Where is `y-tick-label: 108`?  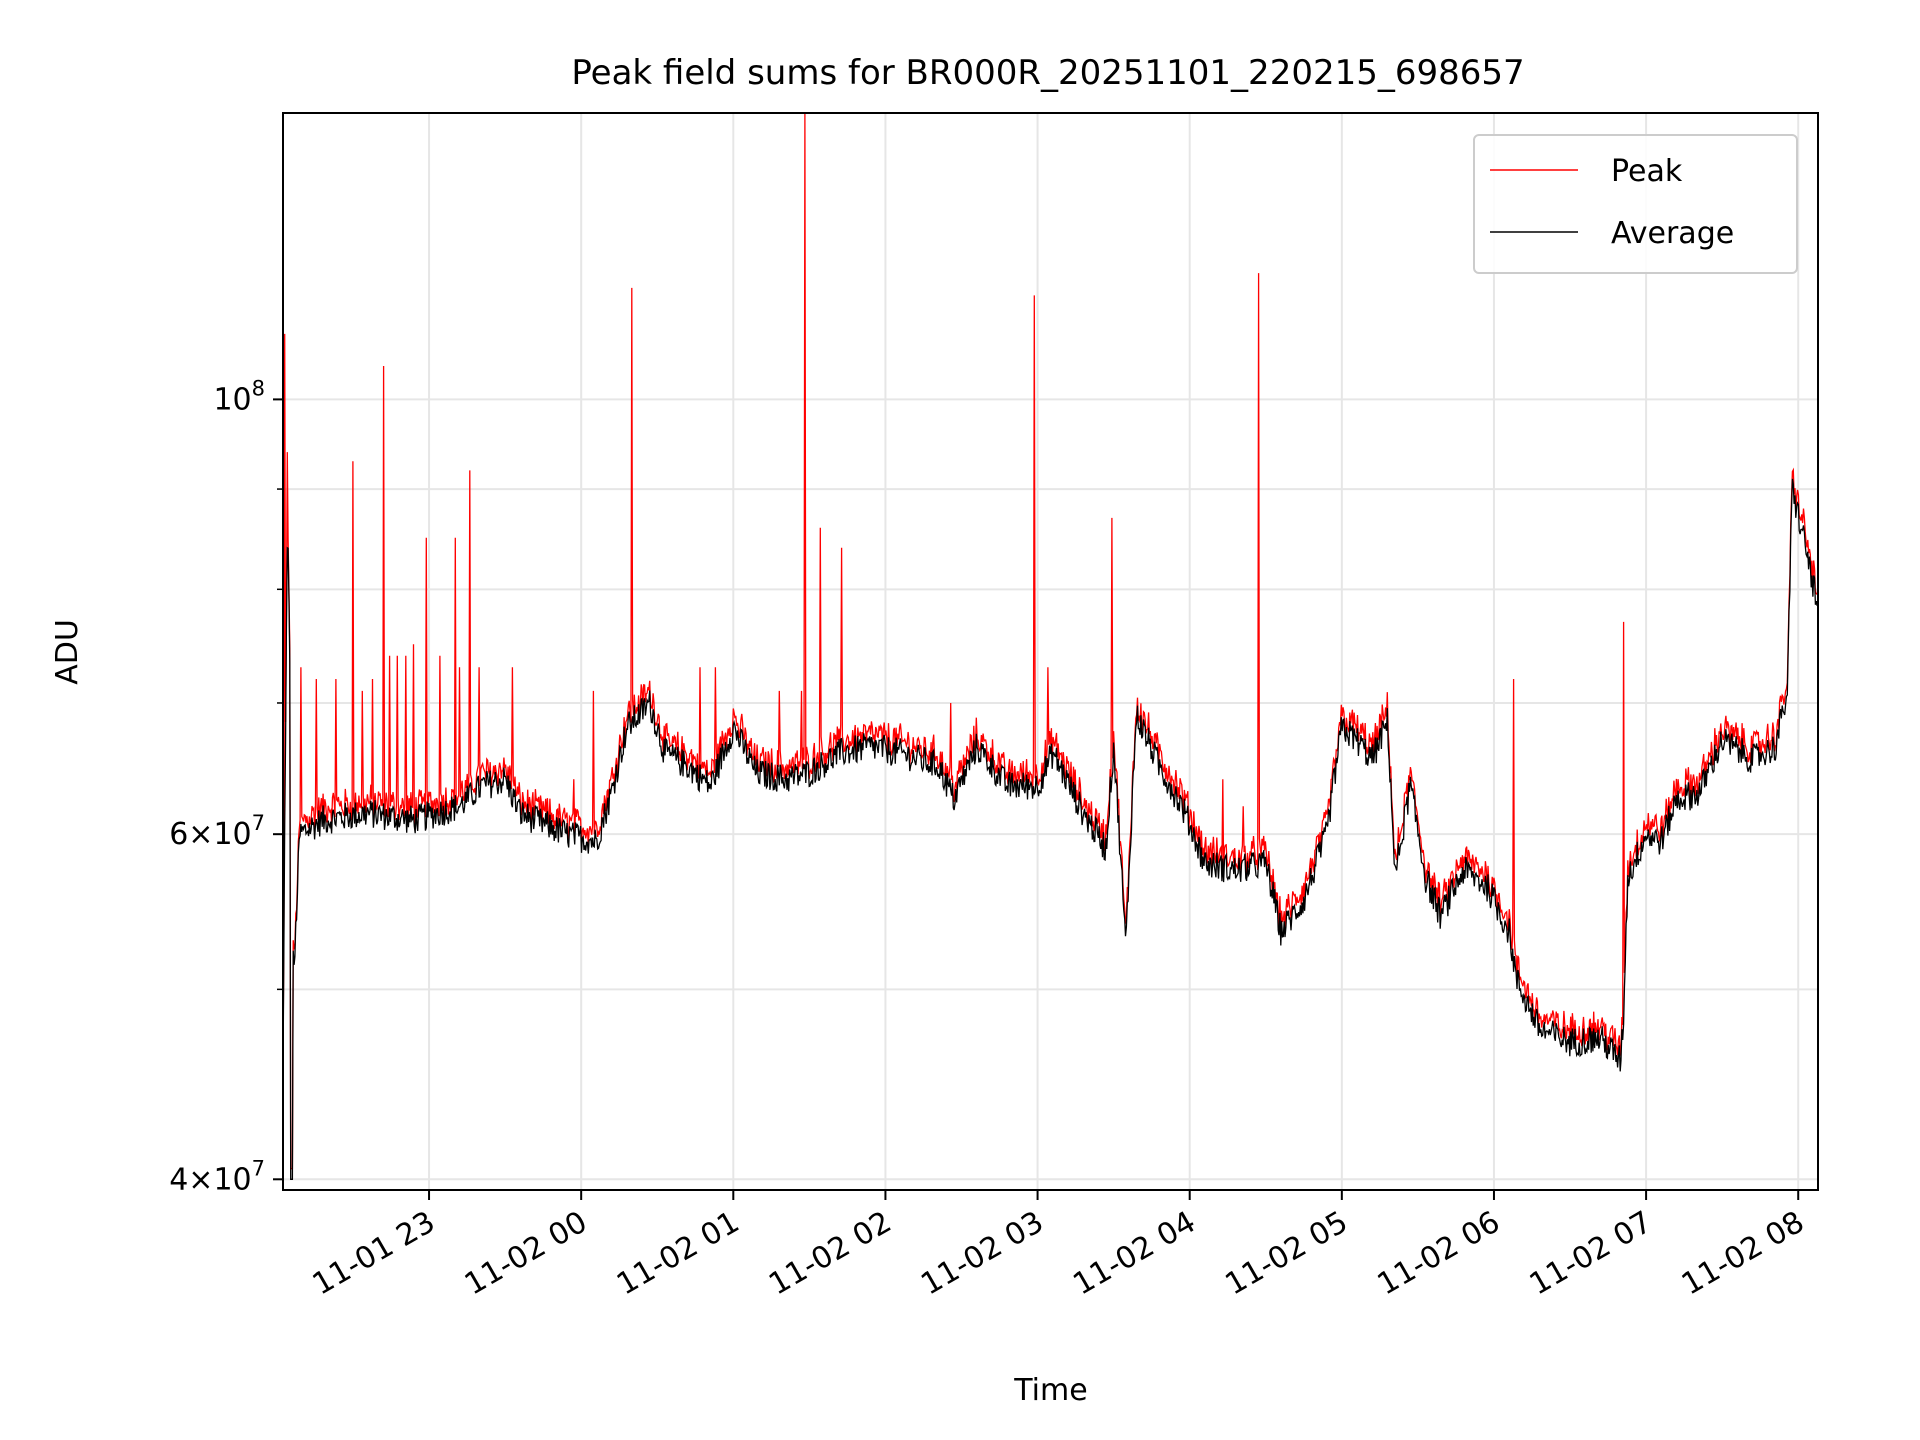 y-tick-label: 108 is located at coordinates (239, 396).